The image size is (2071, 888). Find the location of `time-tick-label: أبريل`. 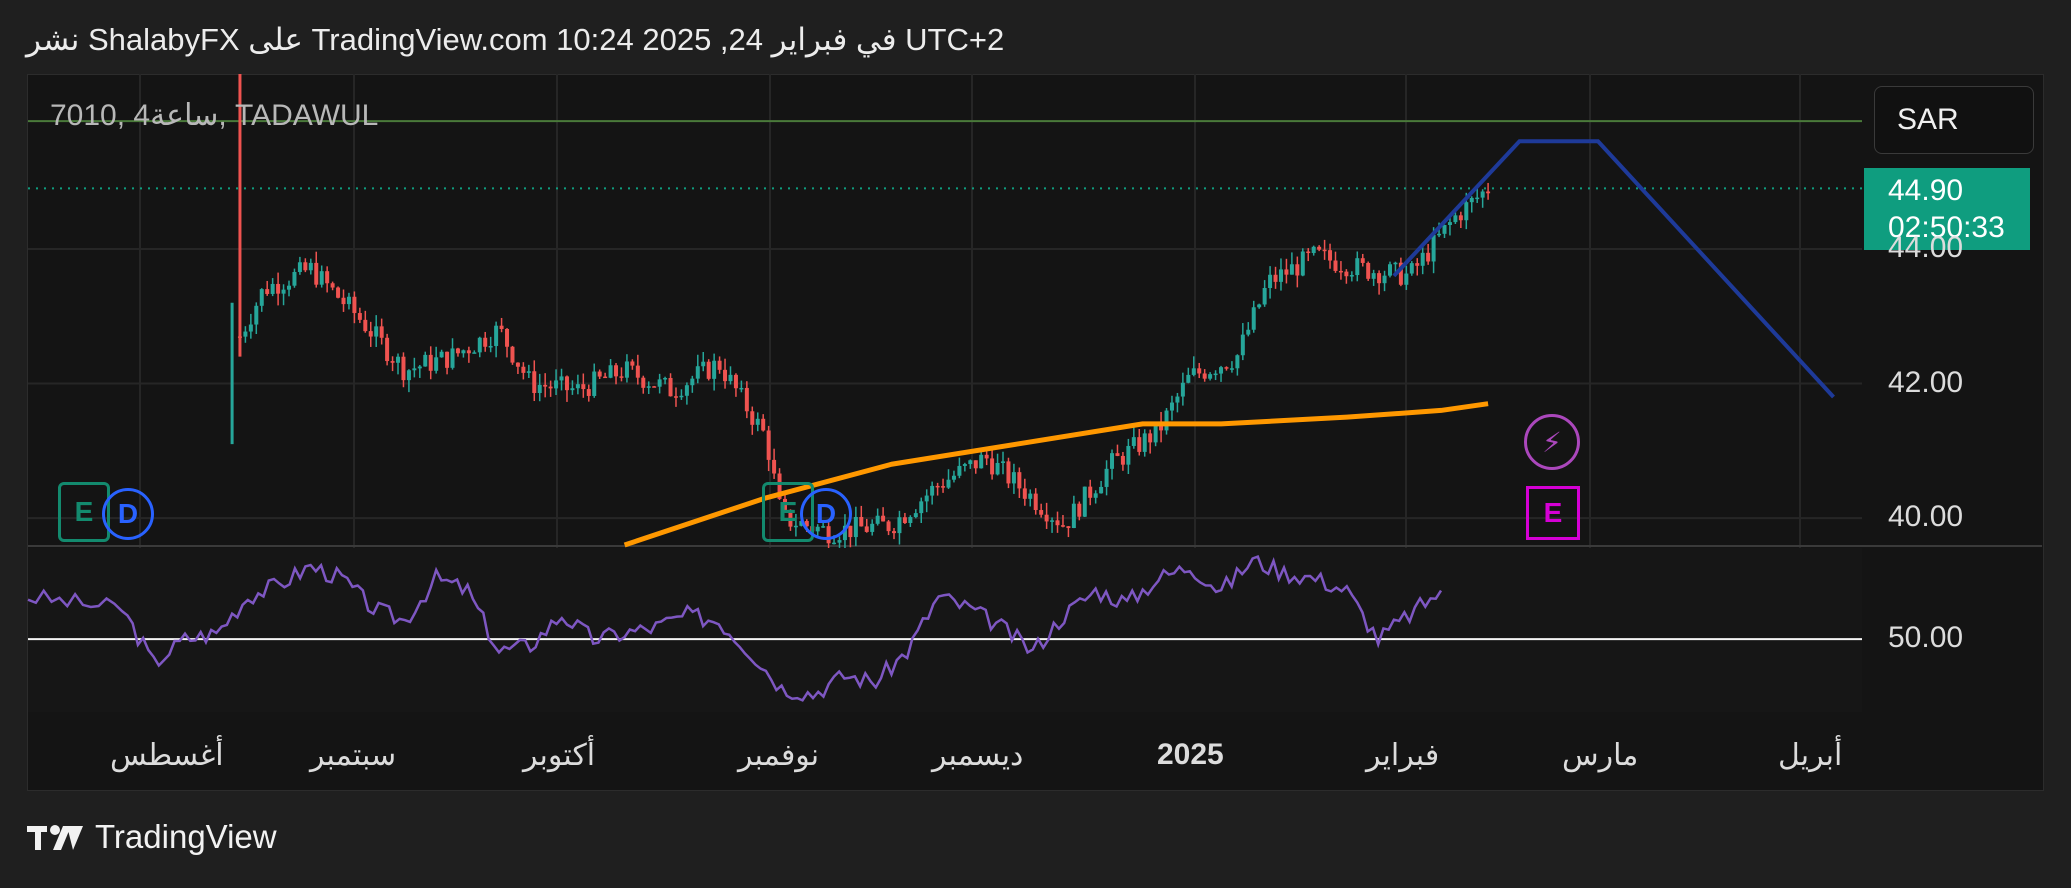

time-tick-label: أبريل is located at coordinates (1810, 755).